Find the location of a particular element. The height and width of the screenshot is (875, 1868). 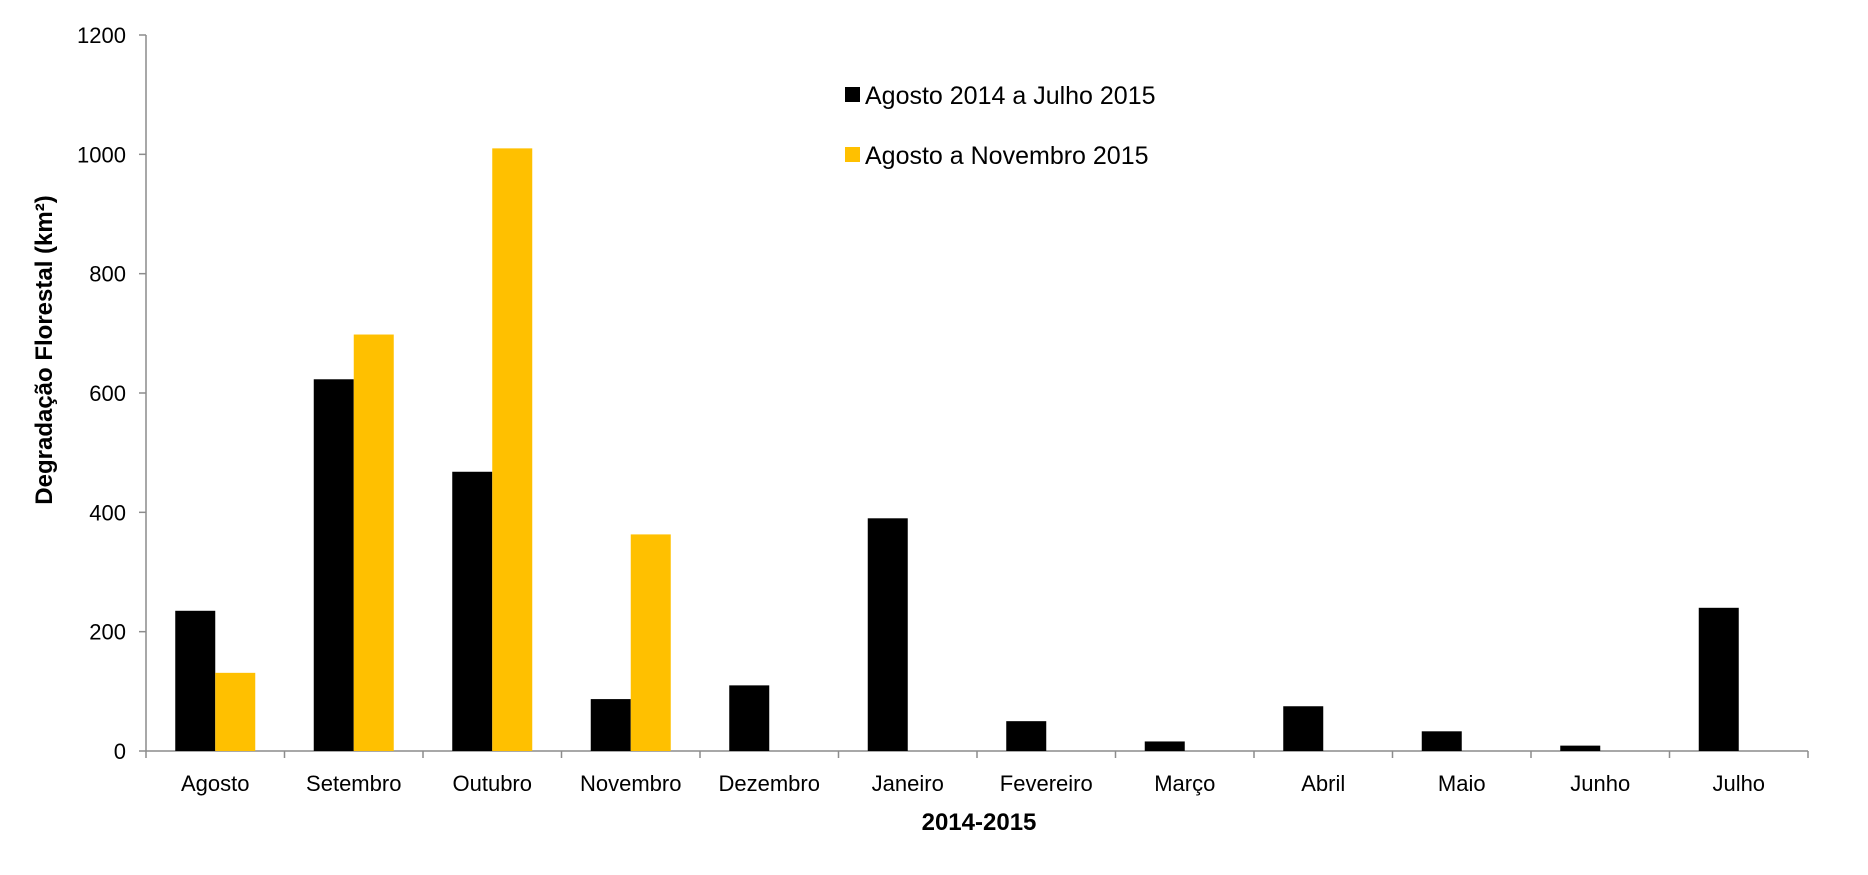

bar-series-1-julho is located at coordinates (1718, 679).